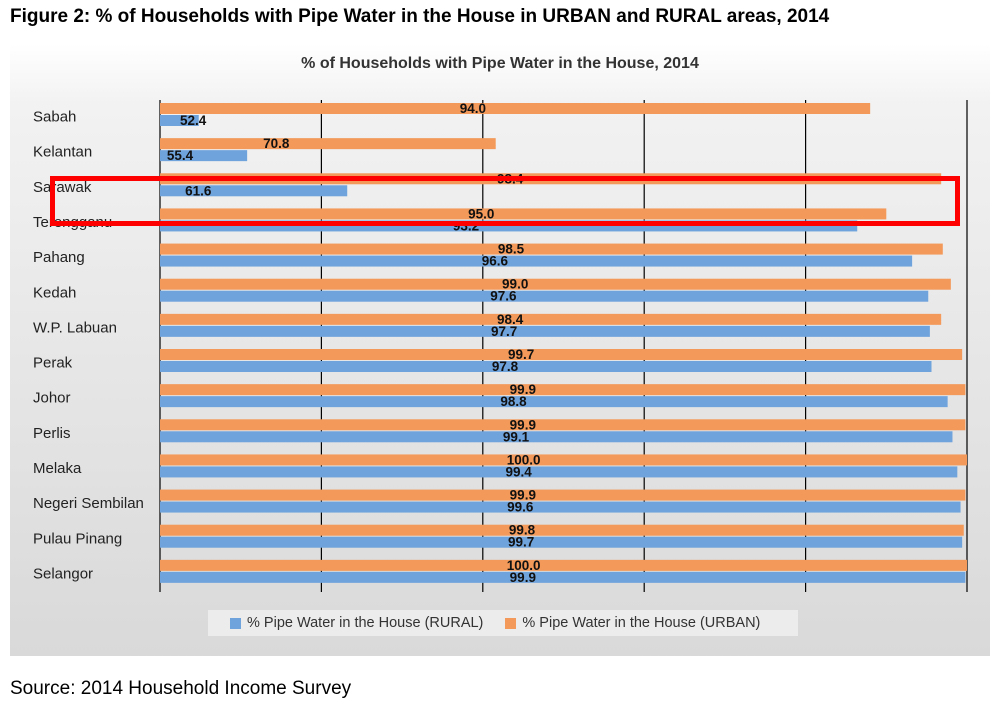 This screenshot has width=1000, height=708. What do you see at coordinates (63, 573) in the screenshot?
I see `category-label: Selangor` at bounding box center [63, 573].